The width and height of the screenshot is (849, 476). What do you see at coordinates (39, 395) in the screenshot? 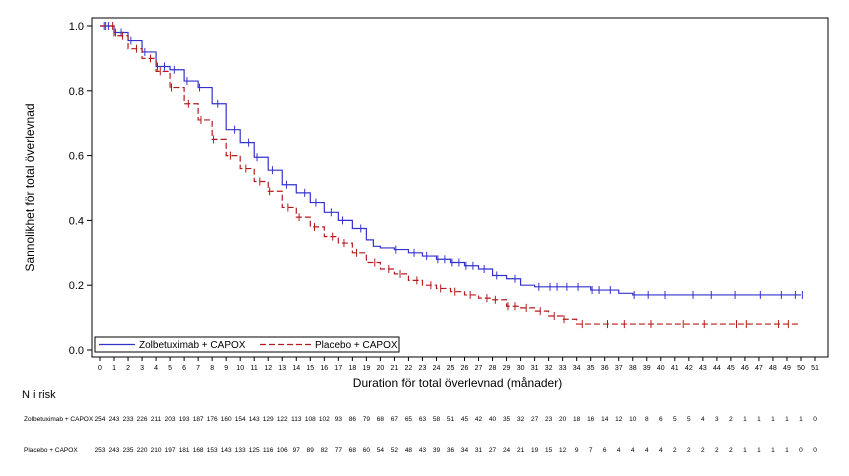
I see `risk-table-title: N i risk` at bounding box center [39, 395].